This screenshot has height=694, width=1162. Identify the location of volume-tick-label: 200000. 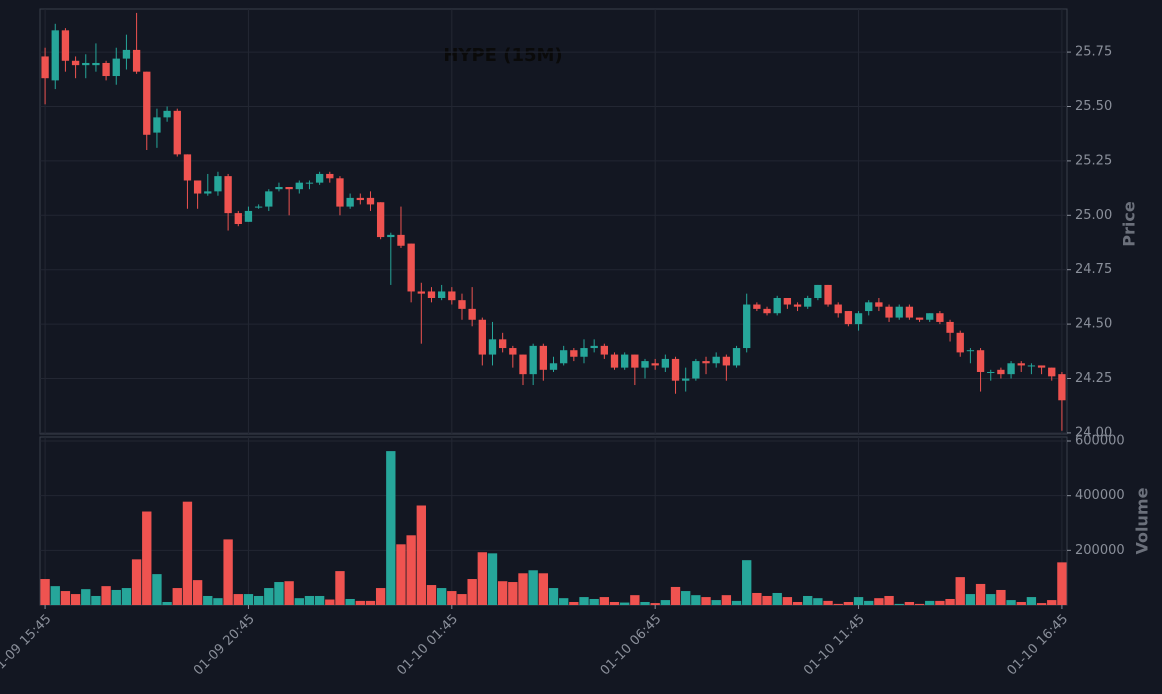
(1100, 550).